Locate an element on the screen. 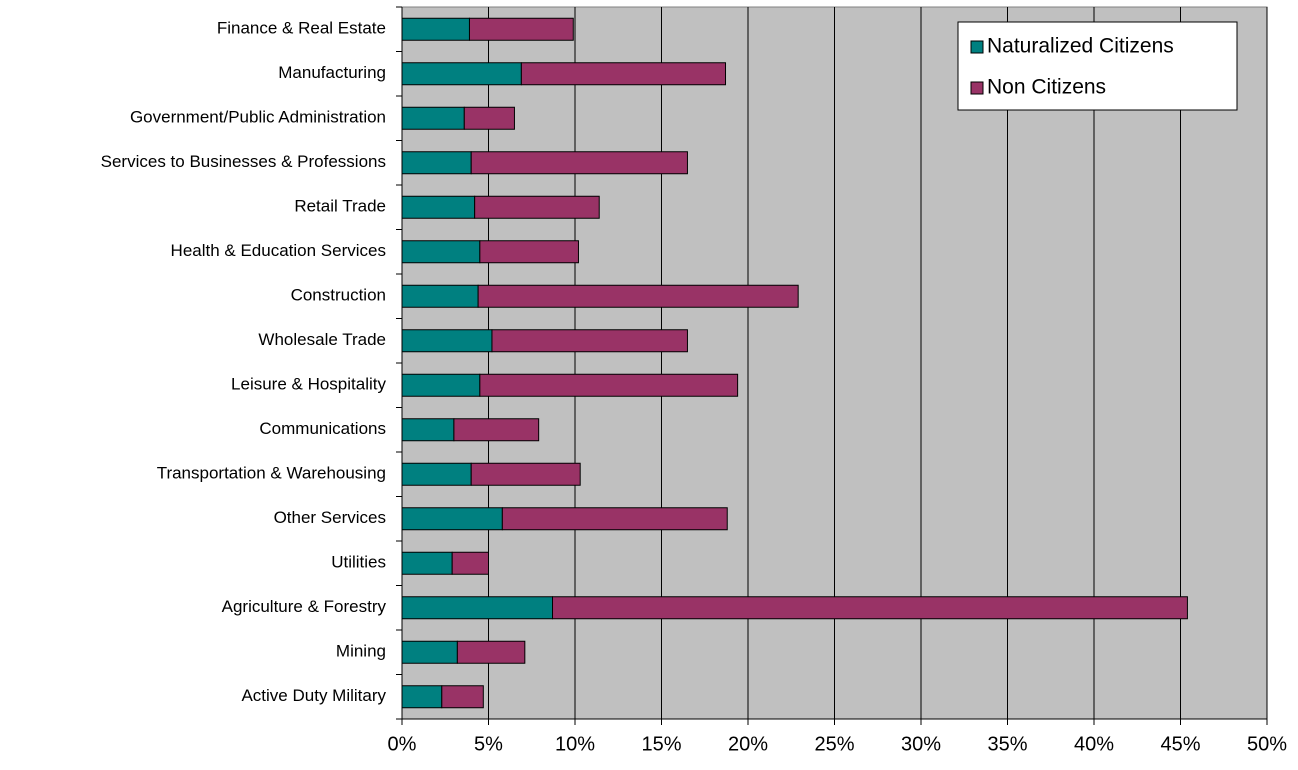 The image size is (1298, 770). legend-label: Naturalized Citizens is located at coordinates (1080, 46).